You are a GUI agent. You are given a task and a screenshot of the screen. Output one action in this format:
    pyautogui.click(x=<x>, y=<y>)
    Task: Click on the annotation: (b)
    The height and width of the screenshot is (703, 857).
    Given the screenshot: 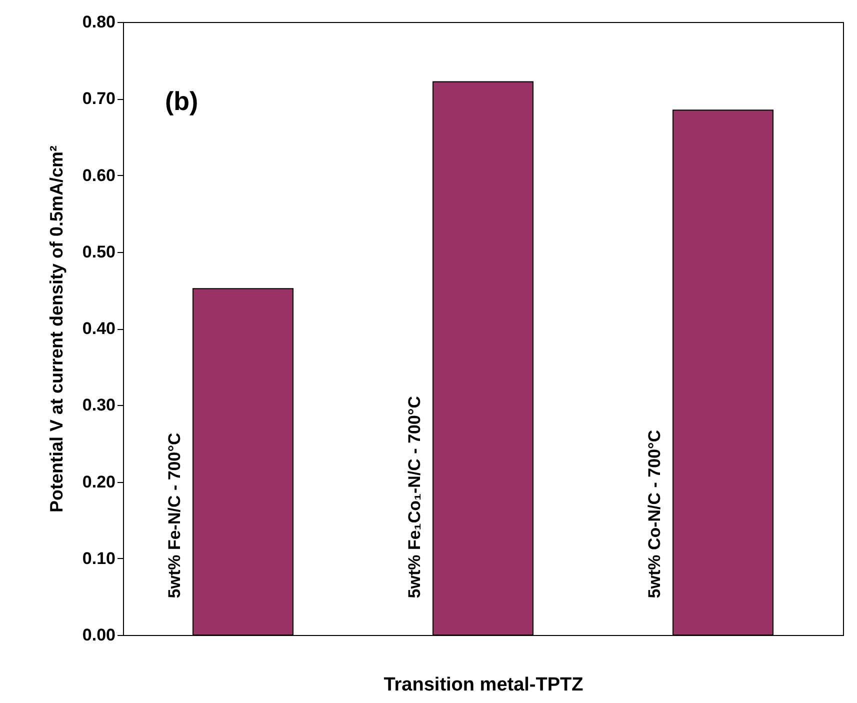 What is the action you would take?
    pyautogui.click(x=181, y=101)
    